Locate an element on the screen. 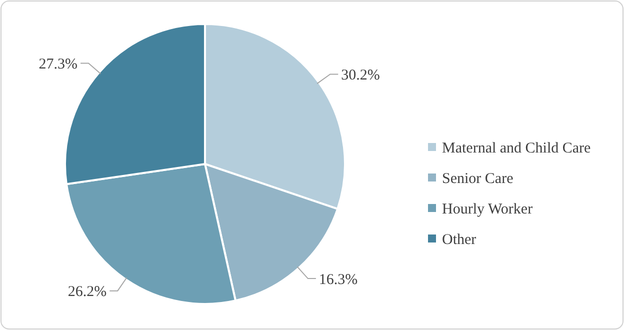  data-label: 16.3% is located at coordinates (338, 280).